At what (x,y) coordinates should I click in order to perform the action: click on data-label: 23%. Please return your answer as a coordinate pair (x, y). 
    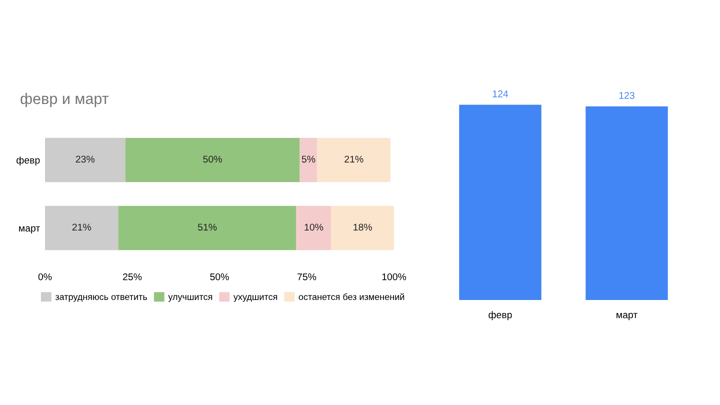
    Looking at the image, I should click on (85, 159).